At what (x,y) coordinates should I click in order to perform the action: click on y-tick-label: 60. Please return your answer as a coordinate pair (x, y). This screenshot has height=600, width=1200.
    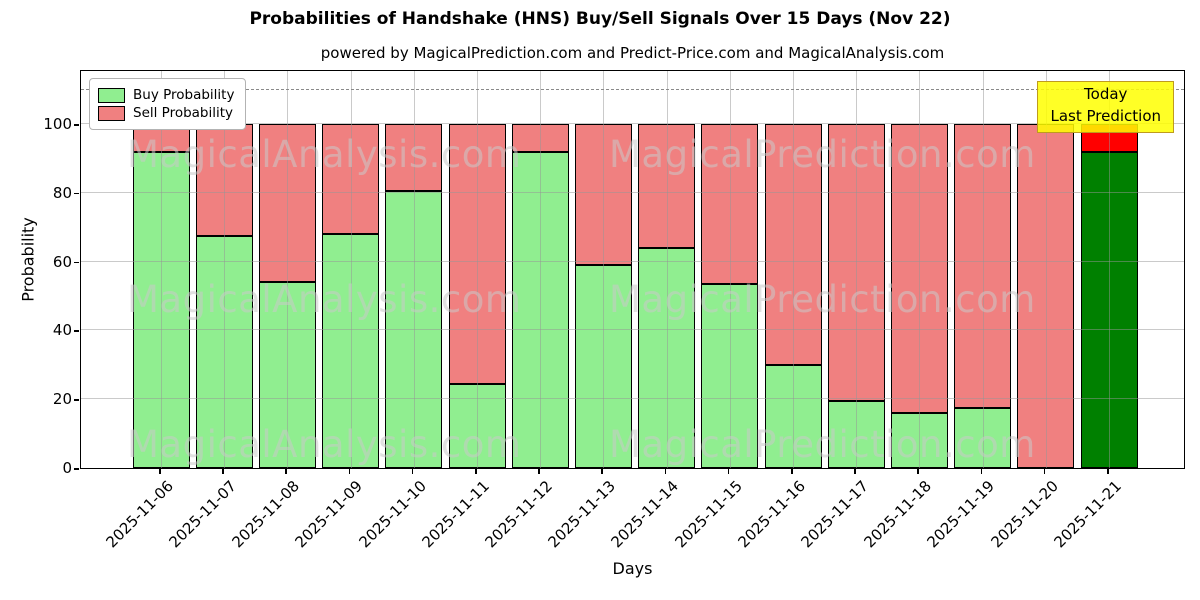
    Looking at the image, I should click on (62, 261).